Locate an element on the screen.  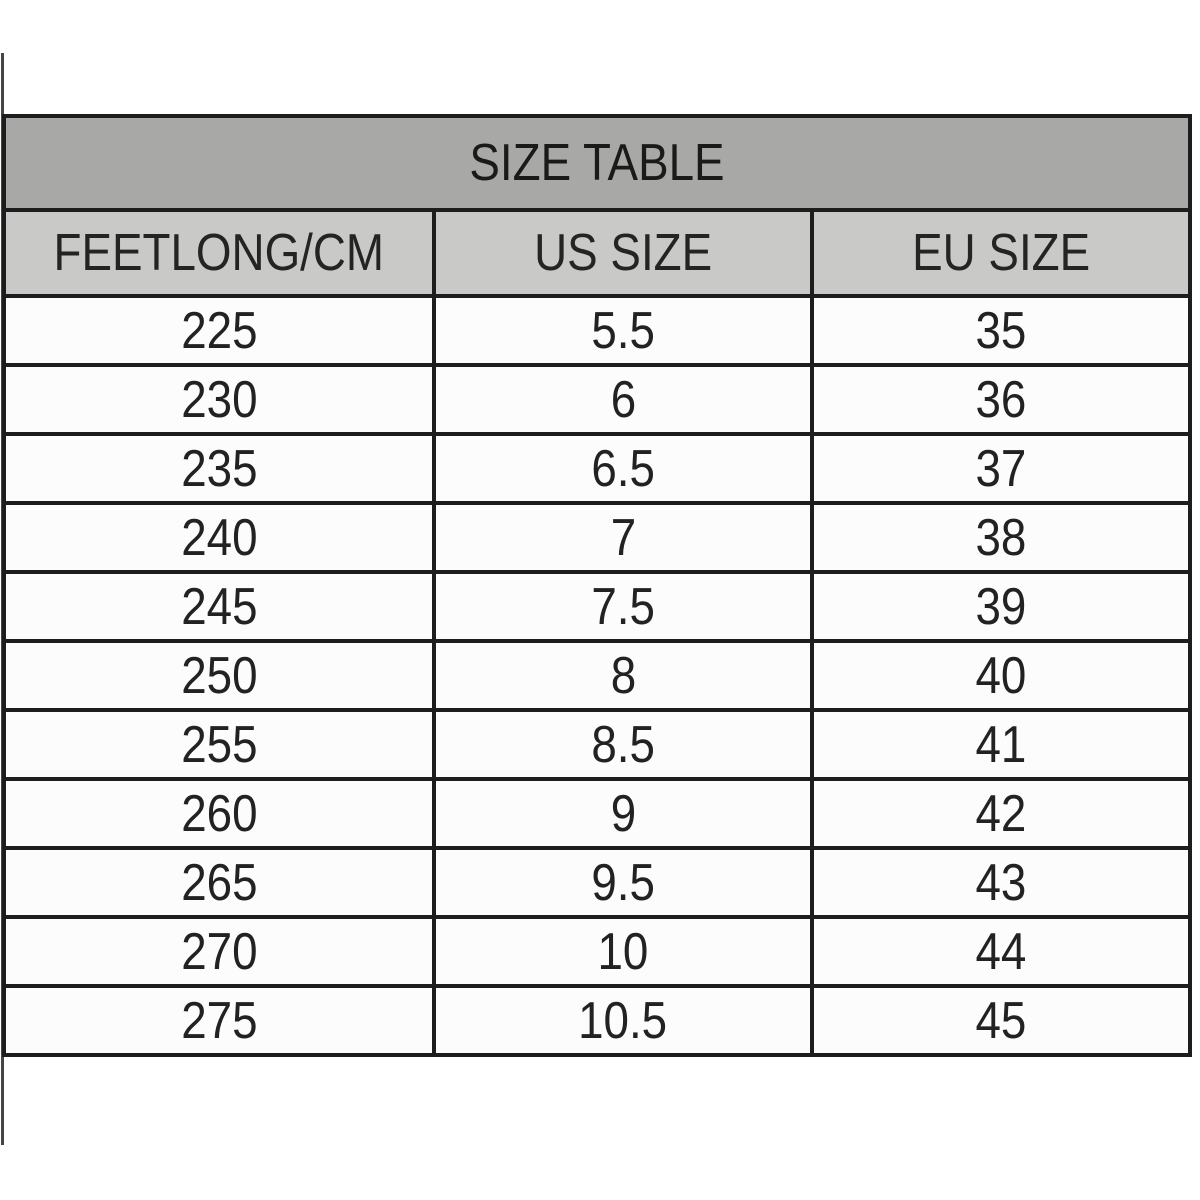
cell-value: 40 is located at coordinates (1001, 675).